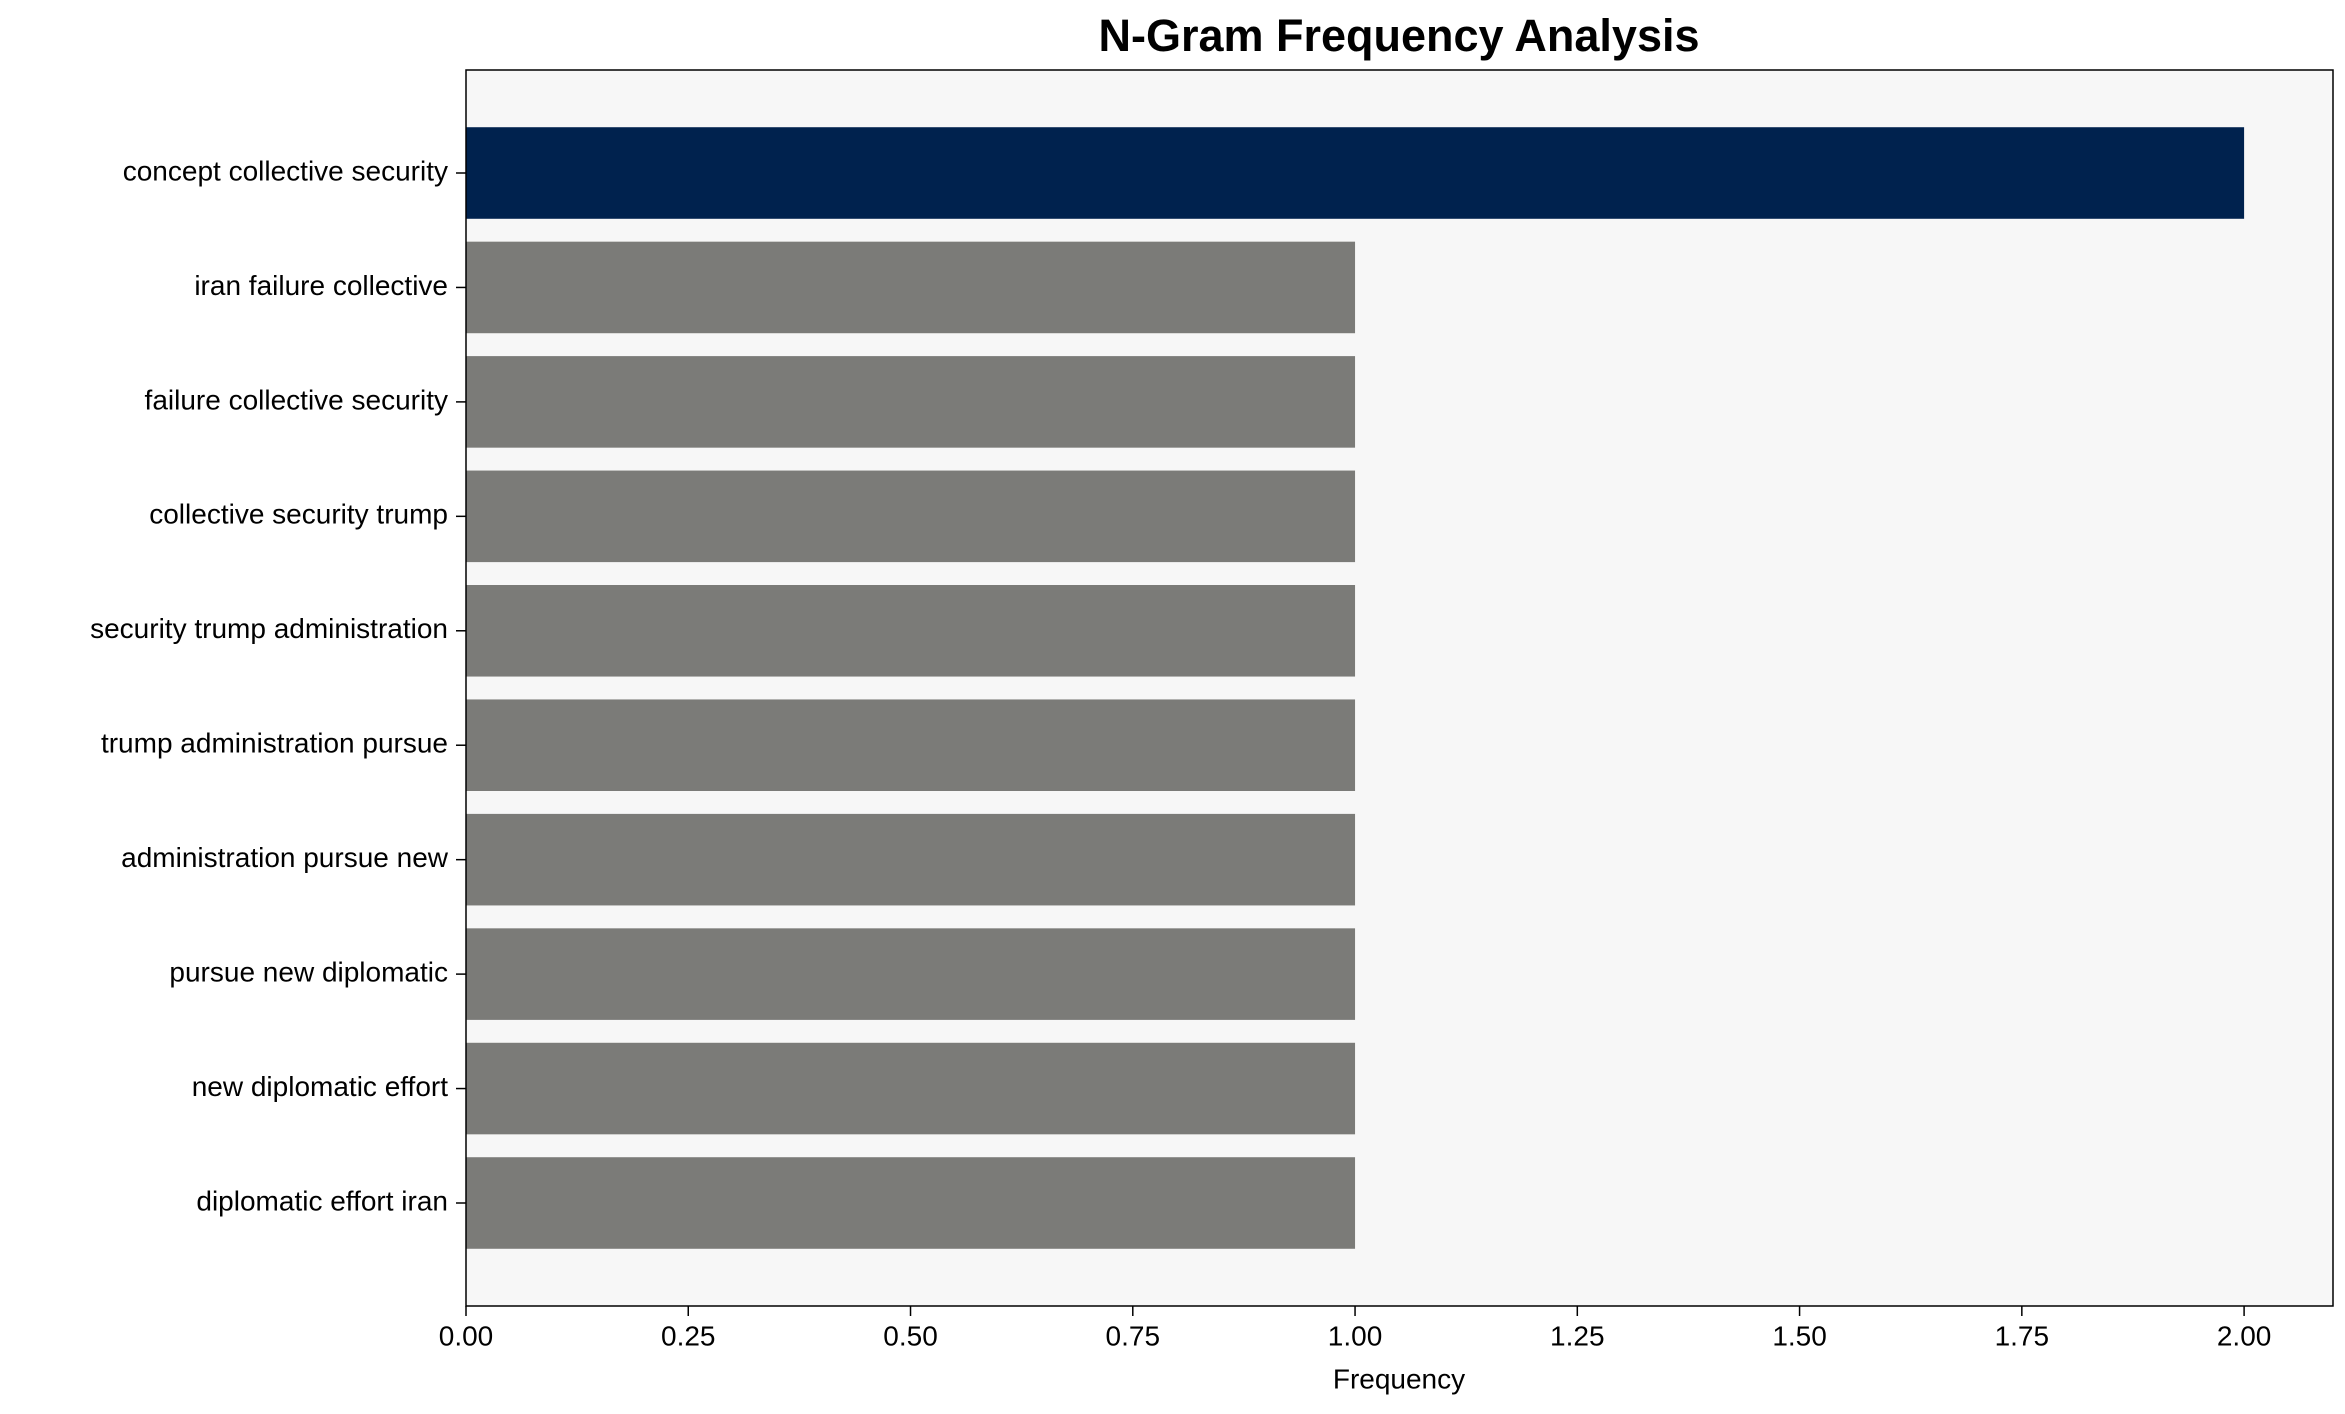 Image resolution: width=2345 pixels, height=1414 pixels. I want to click on y-tick-label: concept collective security, so click(285, 170).